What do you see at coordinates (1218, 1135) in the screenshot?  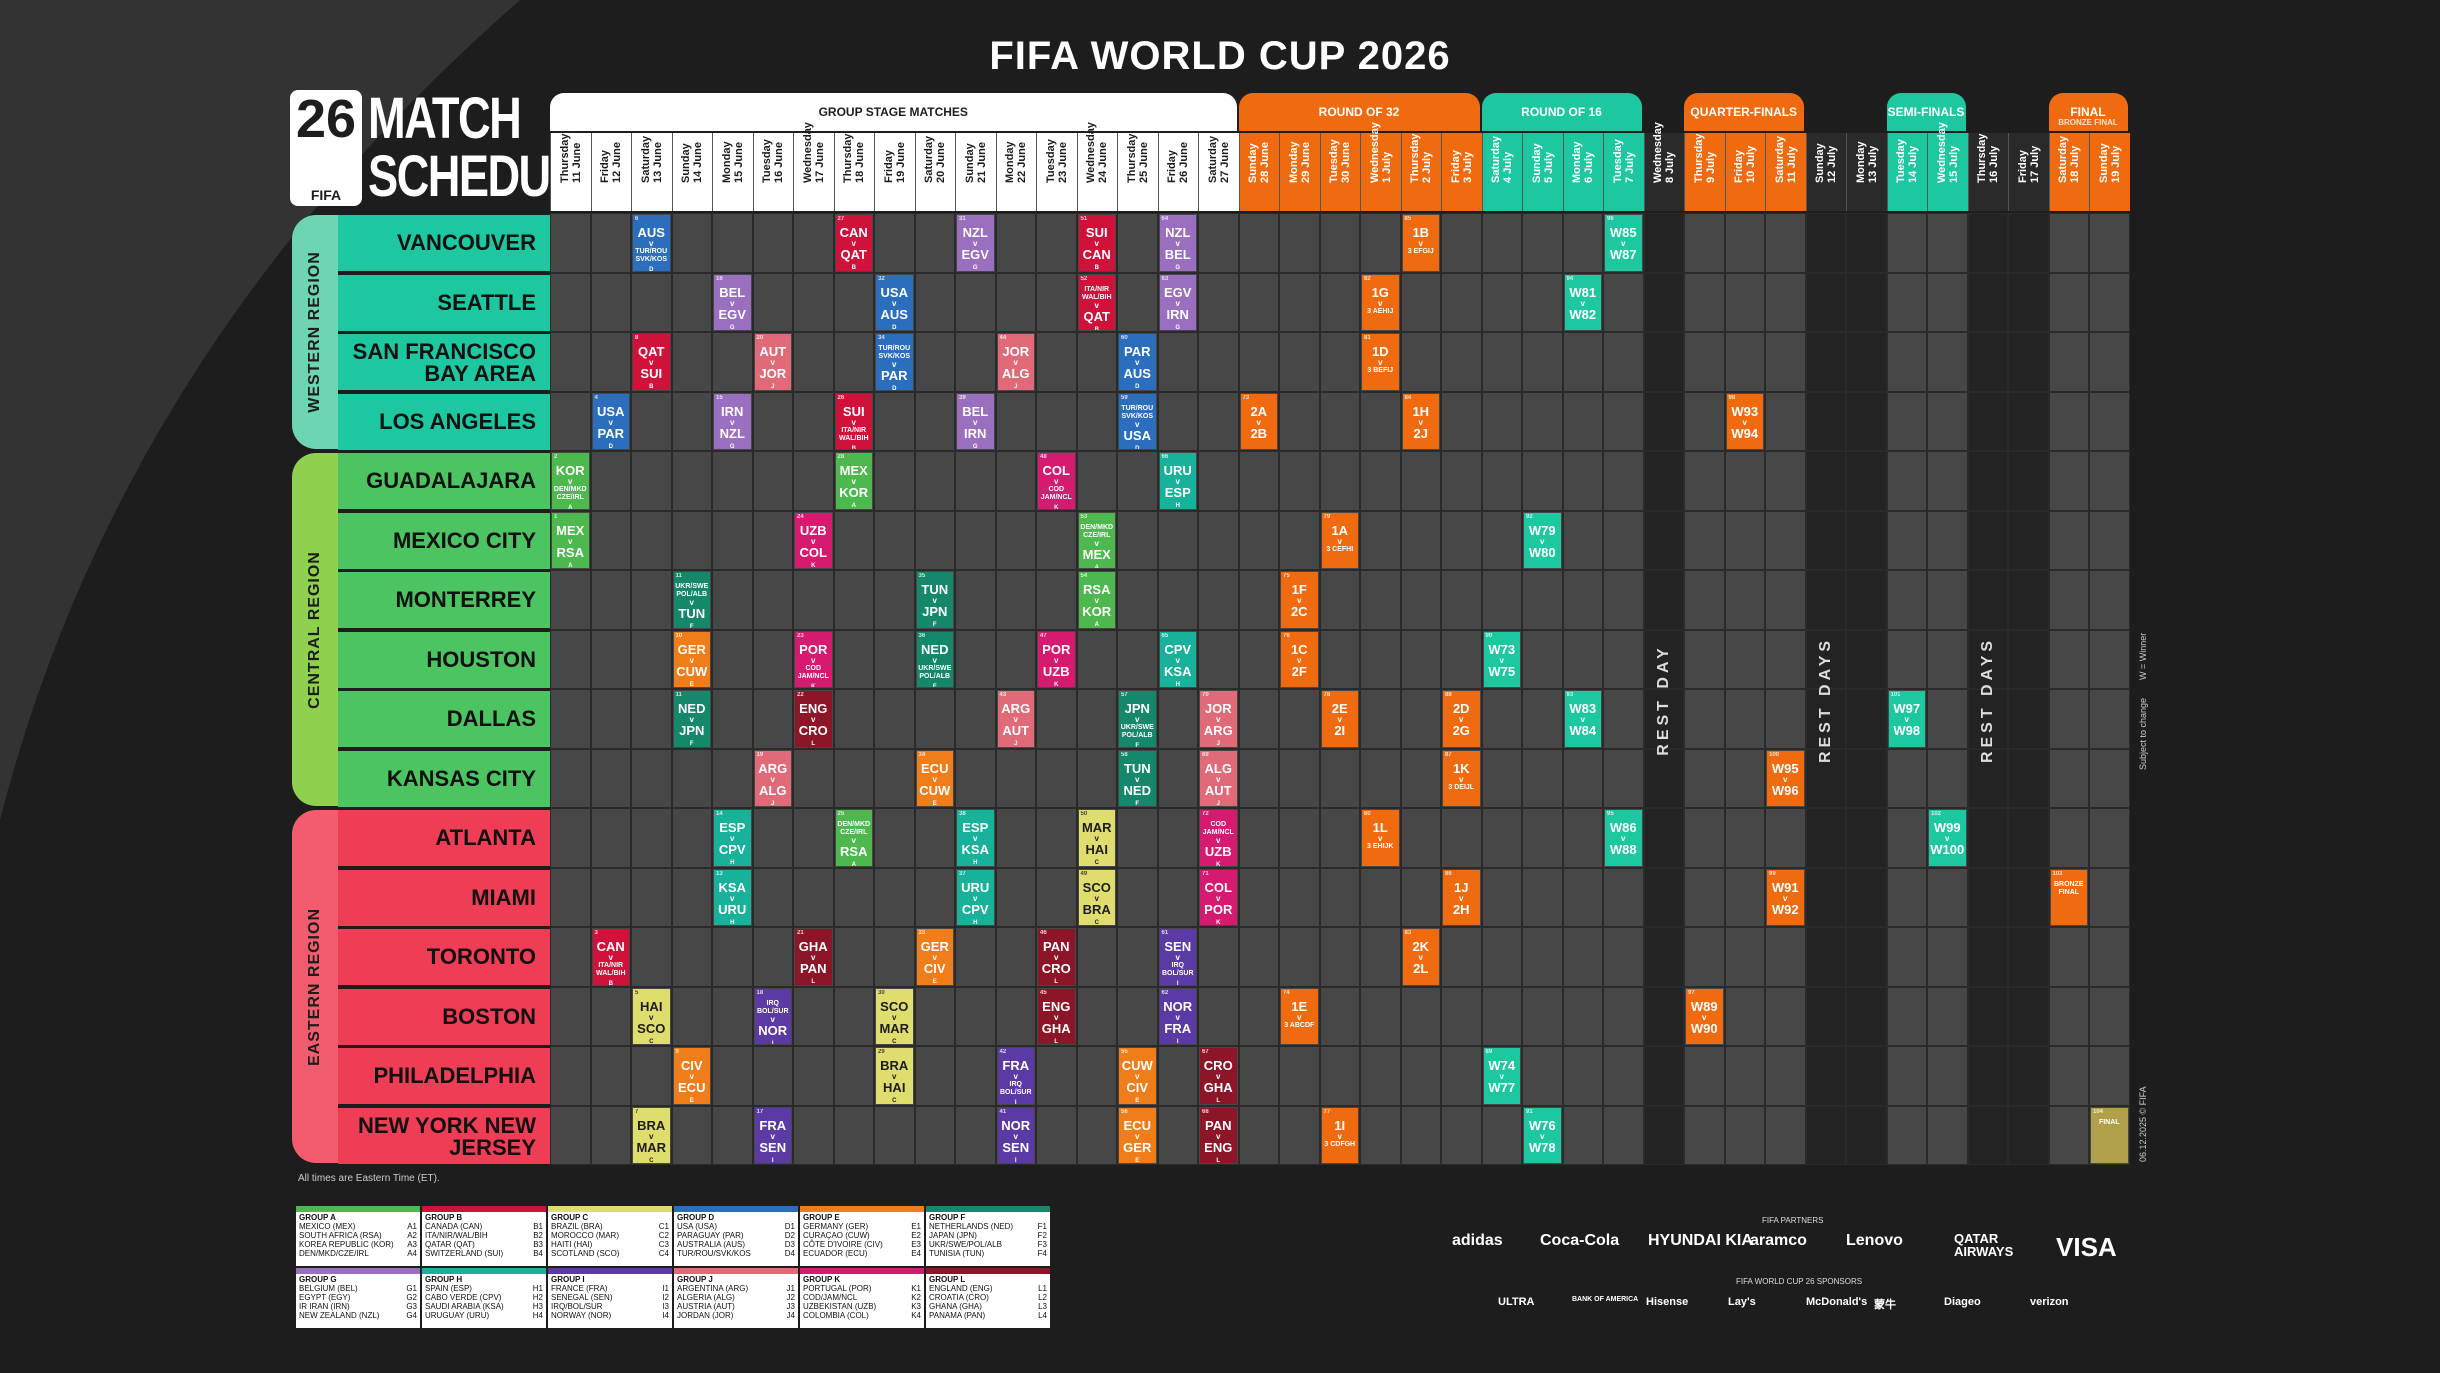 I see `match-tile: 68 PAN v ENG L` at bounding box center [1218, 1135].